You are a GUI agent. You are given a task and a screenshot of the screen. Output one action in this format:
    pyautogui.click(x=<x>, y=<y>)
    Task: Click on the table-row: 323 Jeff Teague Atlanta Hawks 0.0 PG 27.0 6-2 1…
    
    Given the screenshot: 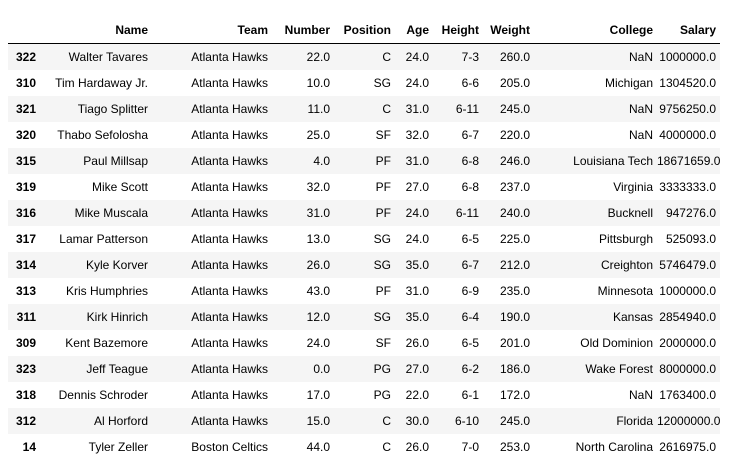 What is the action you would take?
    pyautogui.click(x=364, y=368)
    